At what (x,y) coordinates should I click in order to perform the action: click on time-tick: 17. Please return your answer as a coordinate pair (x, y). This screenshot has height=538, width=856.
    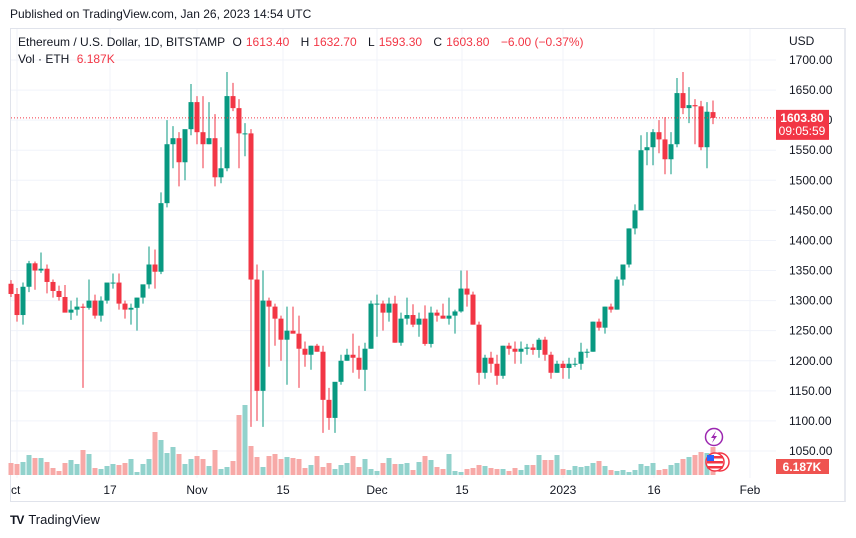
    Looking at the image, I should click on (110, 490).